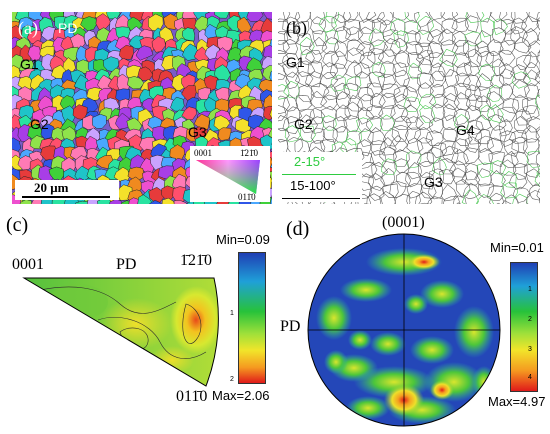 The height and width of the screenshot is (434, 550). What do you see at coordinates (17, 225) in the screenshot?
I see `panel-c-label: (c)` at bounding box center [17, 225].